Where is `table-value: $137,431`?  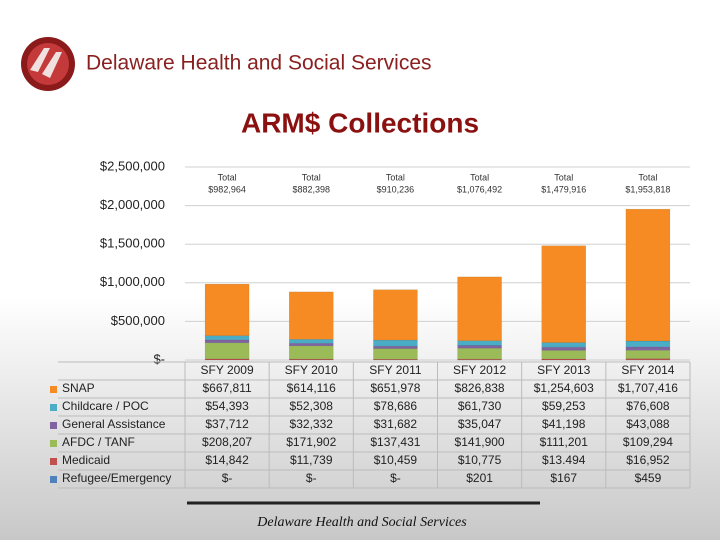
table-value: $137,431 is located at coordinates (395, 442).